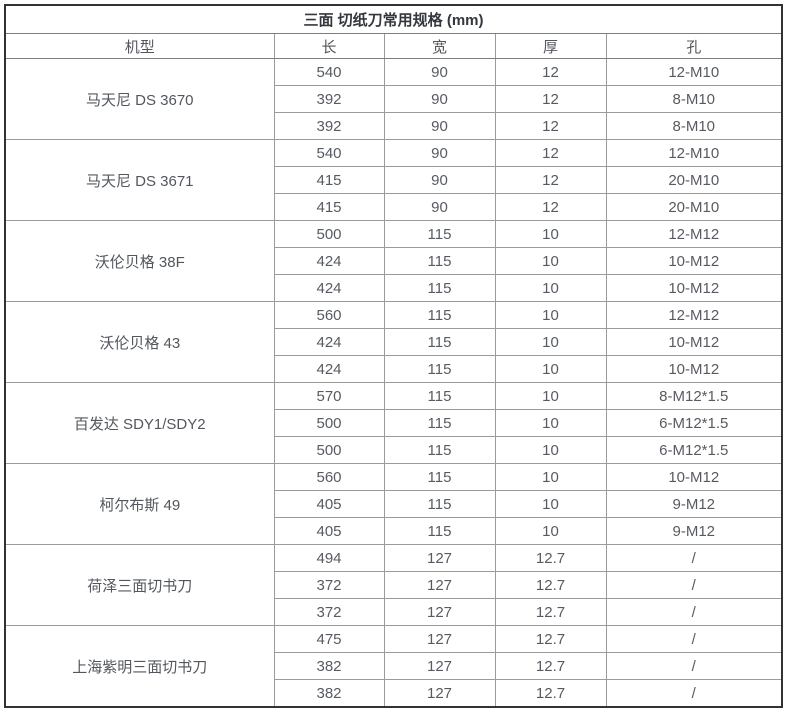 Image resolution: width=787 pixels, height=714 pixels. I want to click on column-header-2: 宽, so click(439, 46).